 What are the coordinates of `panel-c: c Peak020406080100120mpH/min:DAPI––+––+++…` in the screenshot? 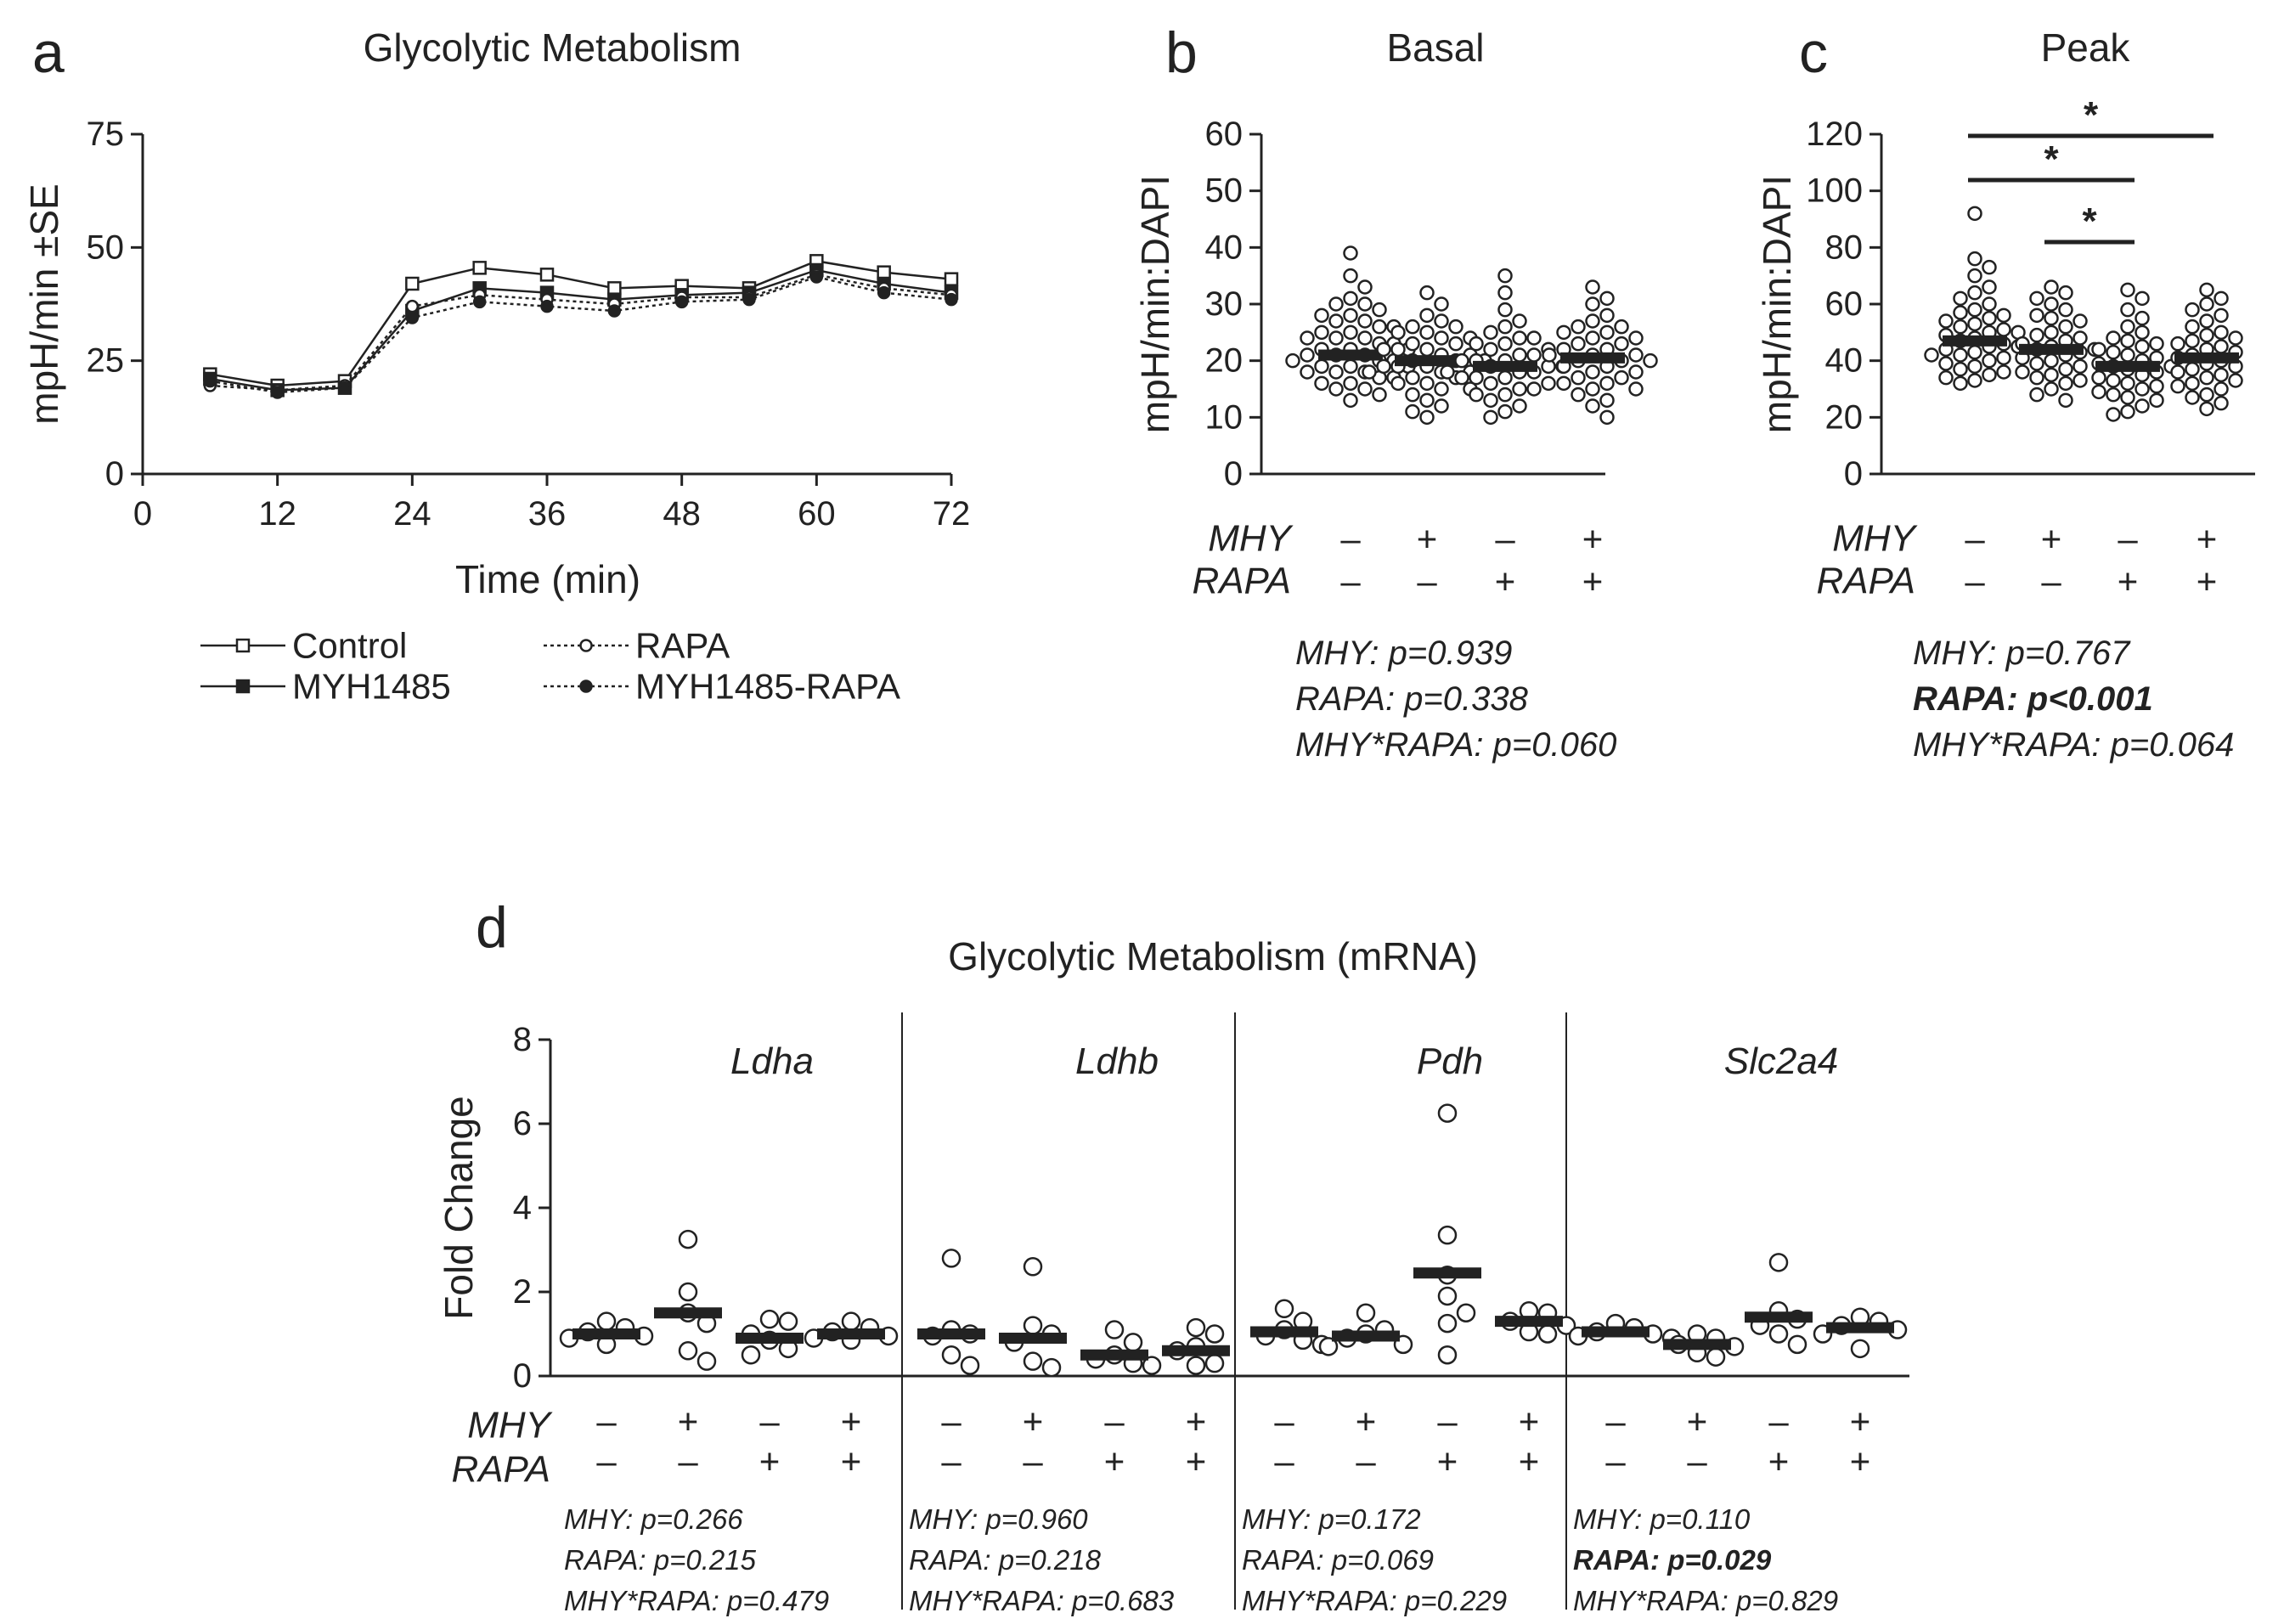 It's located at (2005, 392).